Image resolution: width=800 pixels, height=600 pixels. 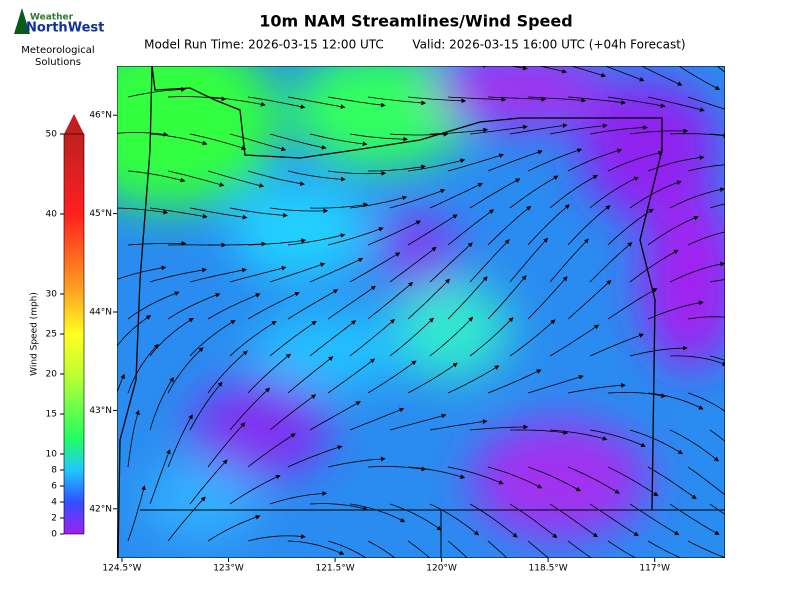 What do you see at coordinates (52, 215) in the screenshot?
I see `colorbar-tick-label: 40` at bounding box center [52, 215].